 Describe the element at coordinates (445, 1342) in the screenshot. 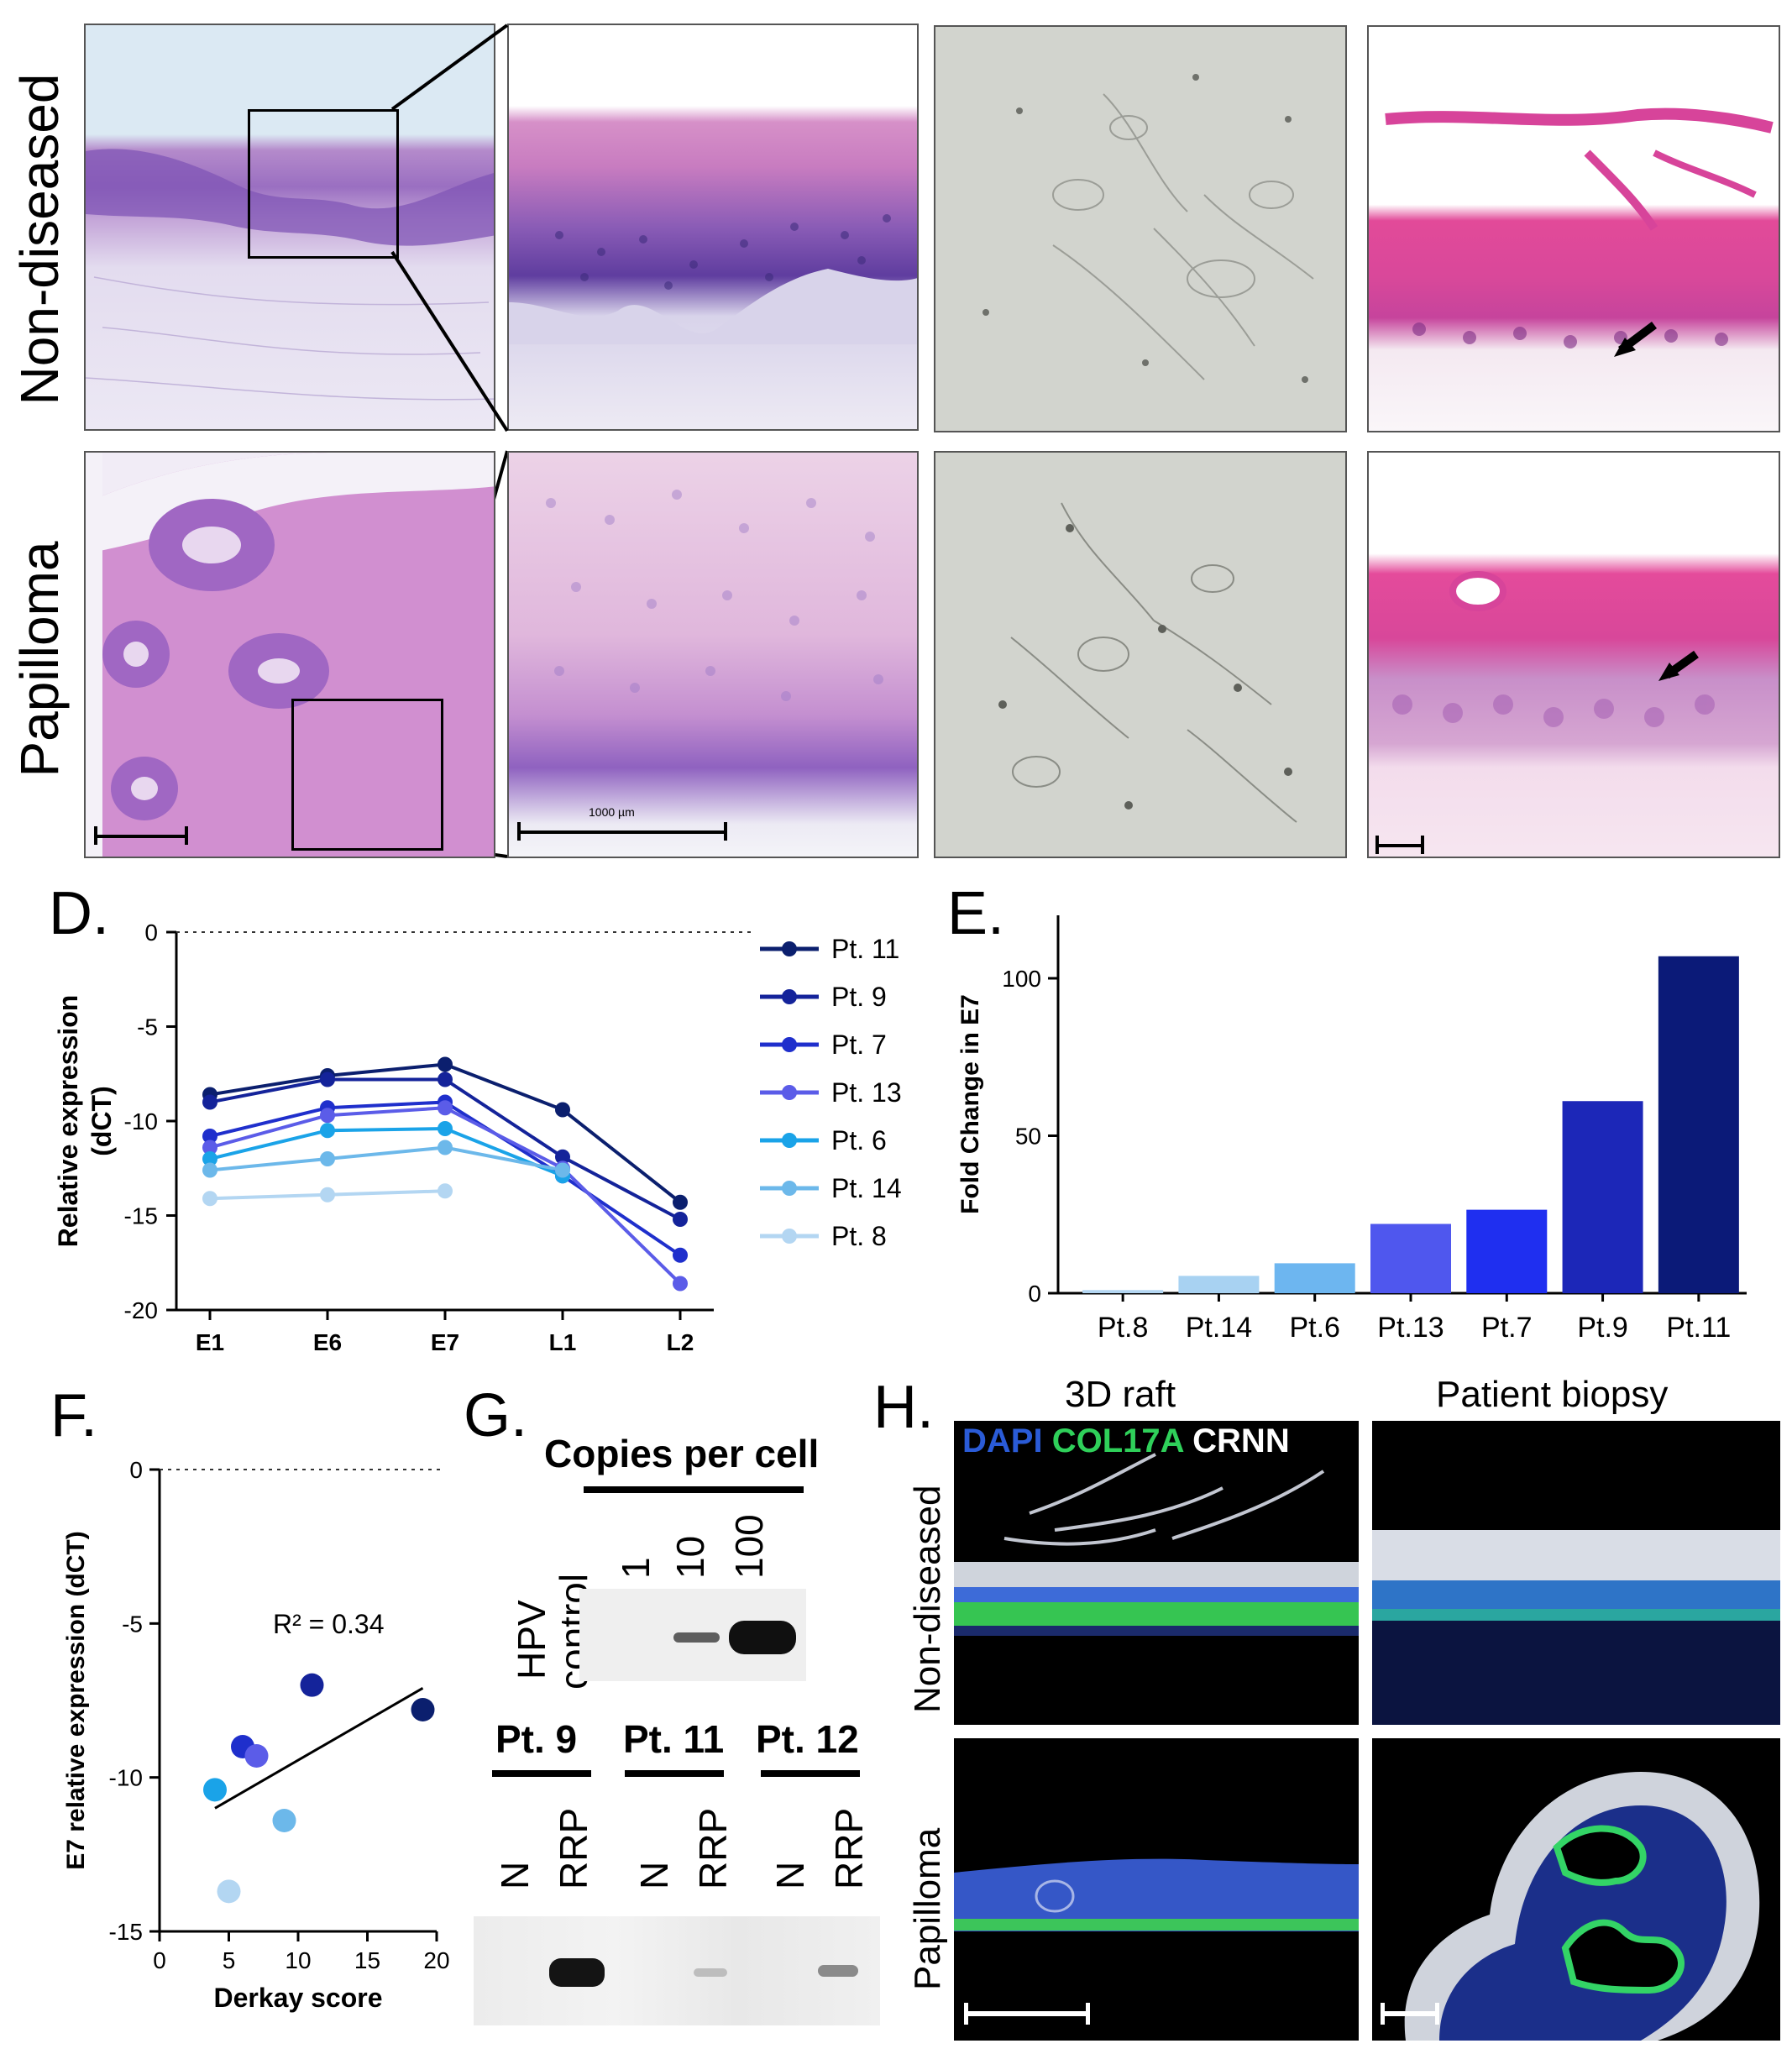

I see `x-tick-label: E7` at that location.